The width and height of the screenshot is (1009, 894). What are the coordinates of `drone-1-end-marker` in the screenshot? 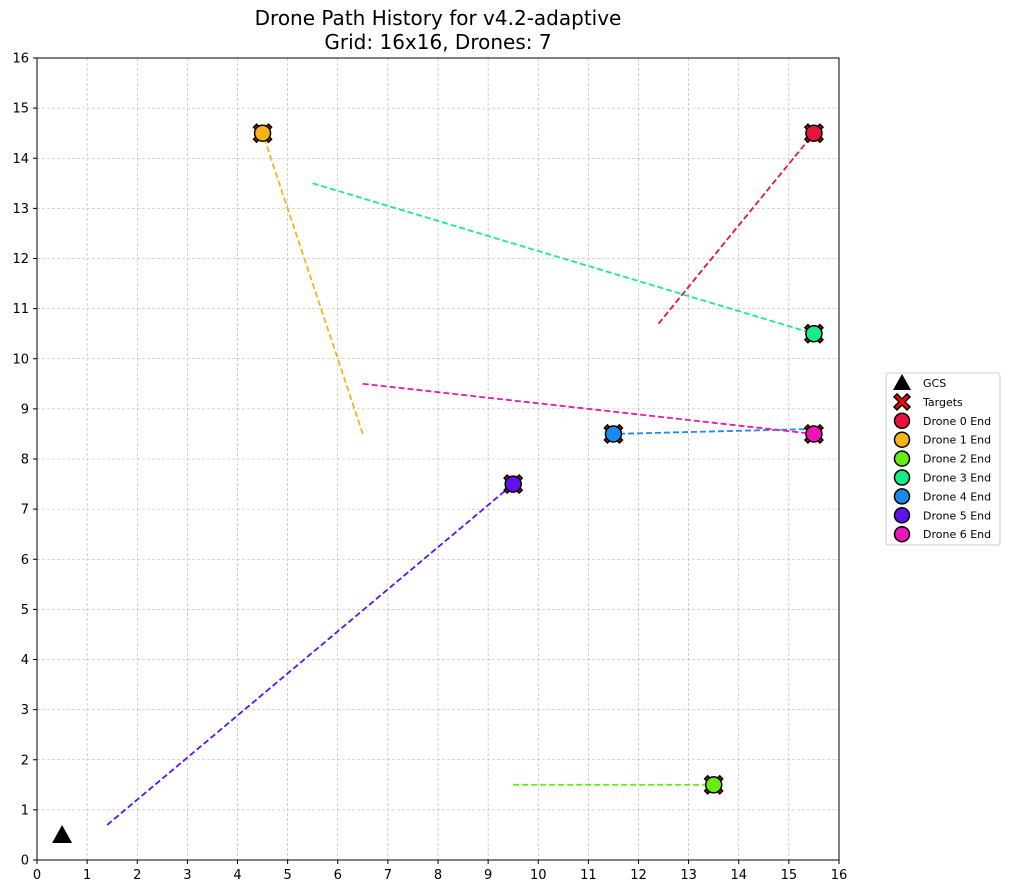 It's located at (262, 133).